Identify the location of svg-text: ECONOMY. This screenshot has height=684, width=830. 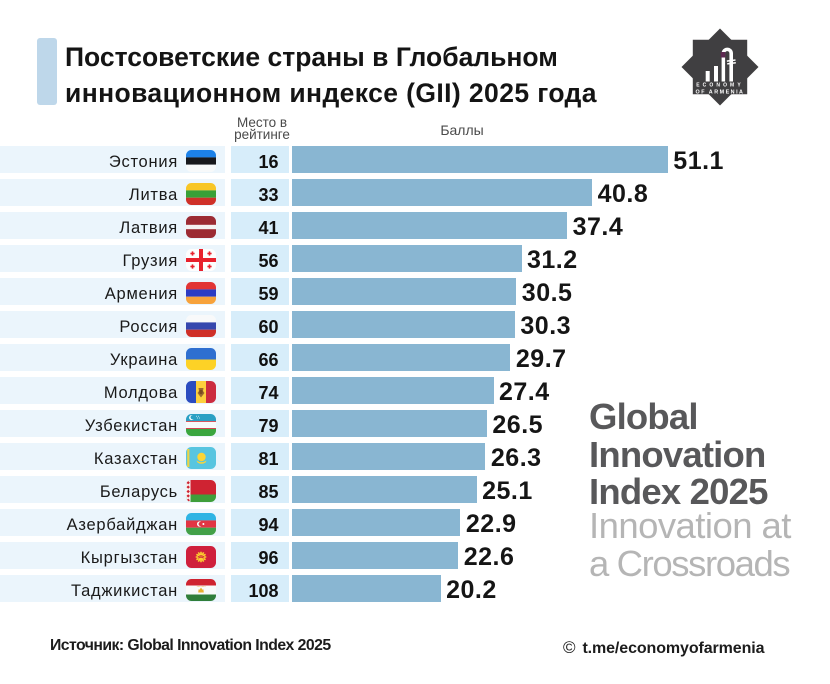
(720, 85).